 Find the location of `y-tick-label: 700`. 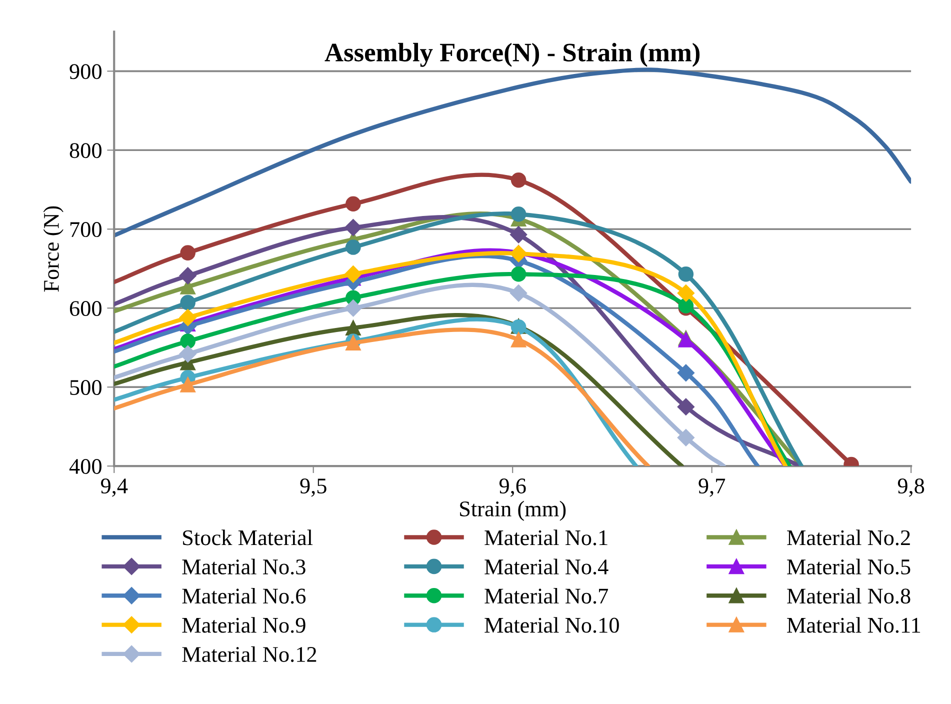

y-tick-label: 700 is located at coordinates (86, 230).